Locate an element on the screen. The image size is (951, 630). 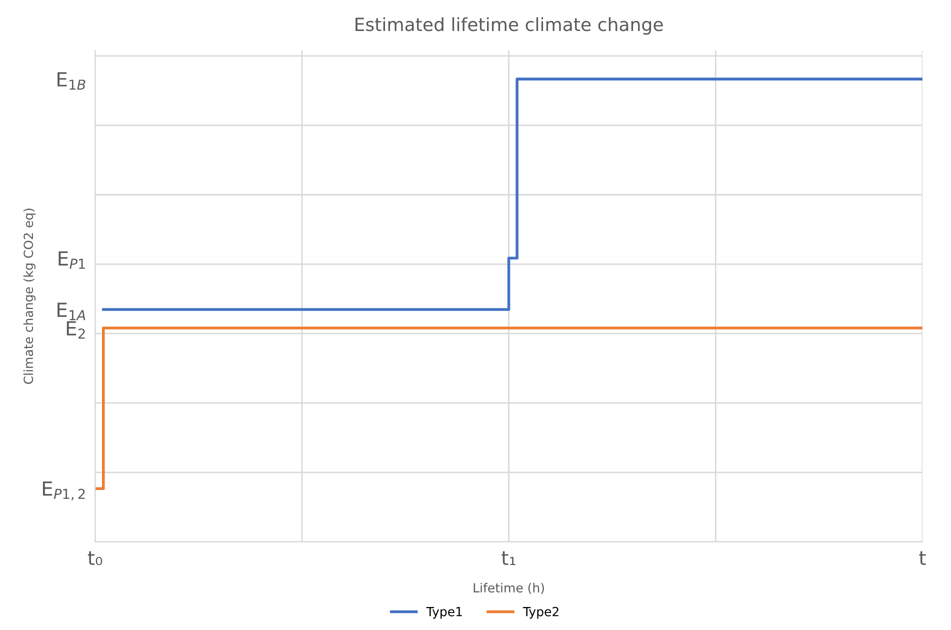
text: E$_{P1,2}$ is located at coordinates (63, 490).